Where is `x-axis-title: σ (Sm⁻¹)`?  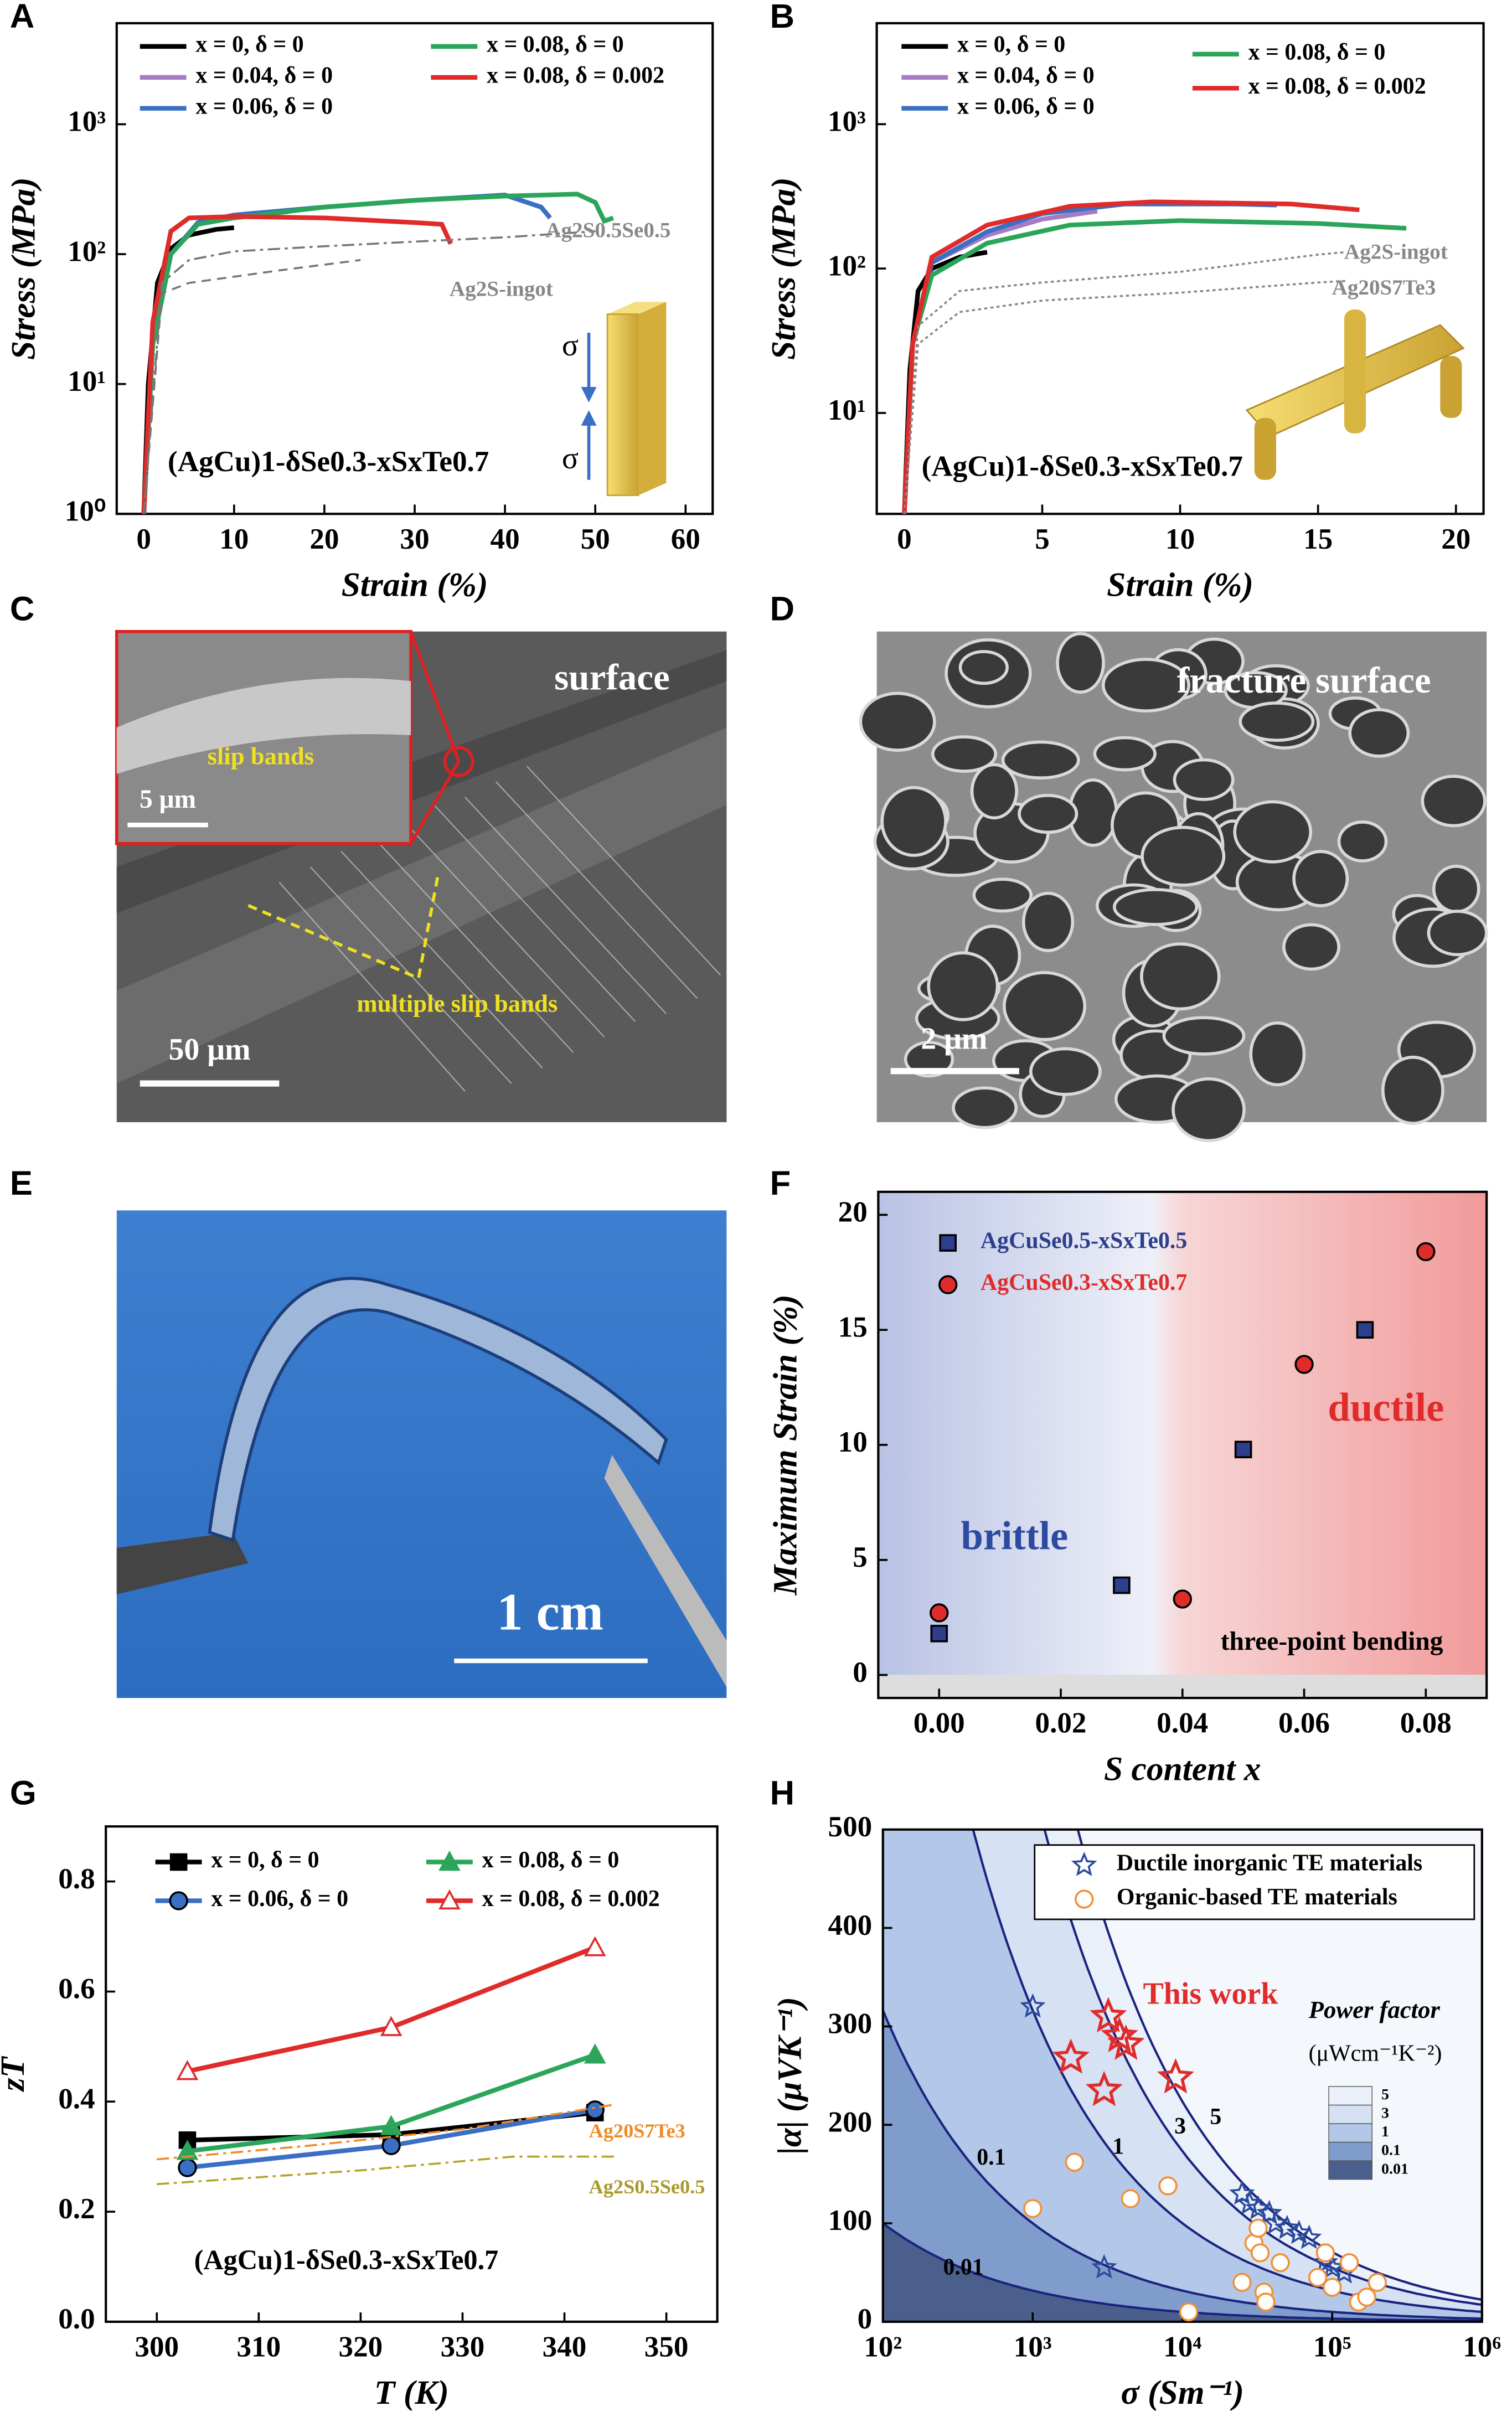
x-axis-title: σ (Sm⁻¹) is located at coordinates (1182, 2392).